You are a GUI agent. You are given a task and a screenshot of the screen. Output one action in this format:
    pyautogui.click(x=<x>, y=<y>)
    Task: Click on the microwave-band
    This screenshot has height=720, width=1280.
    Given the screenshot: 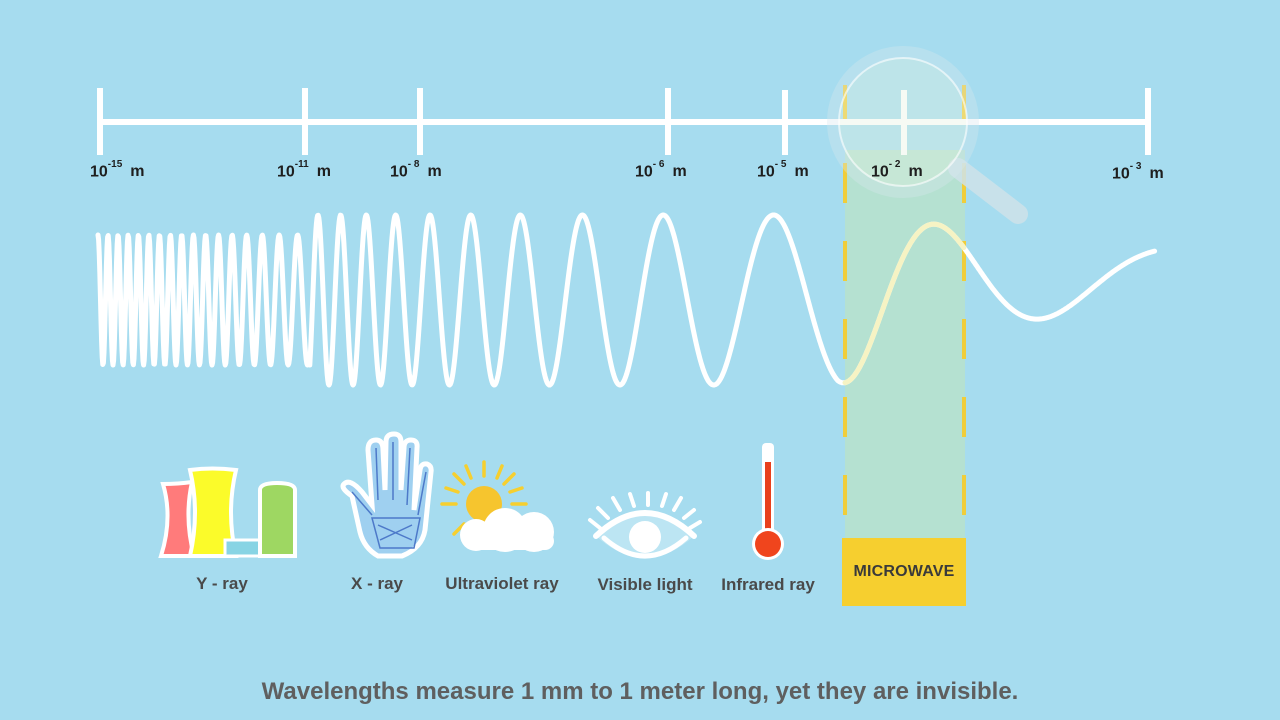 What is the action you would take?
    pyautogui.click(x=905, y=345)
    